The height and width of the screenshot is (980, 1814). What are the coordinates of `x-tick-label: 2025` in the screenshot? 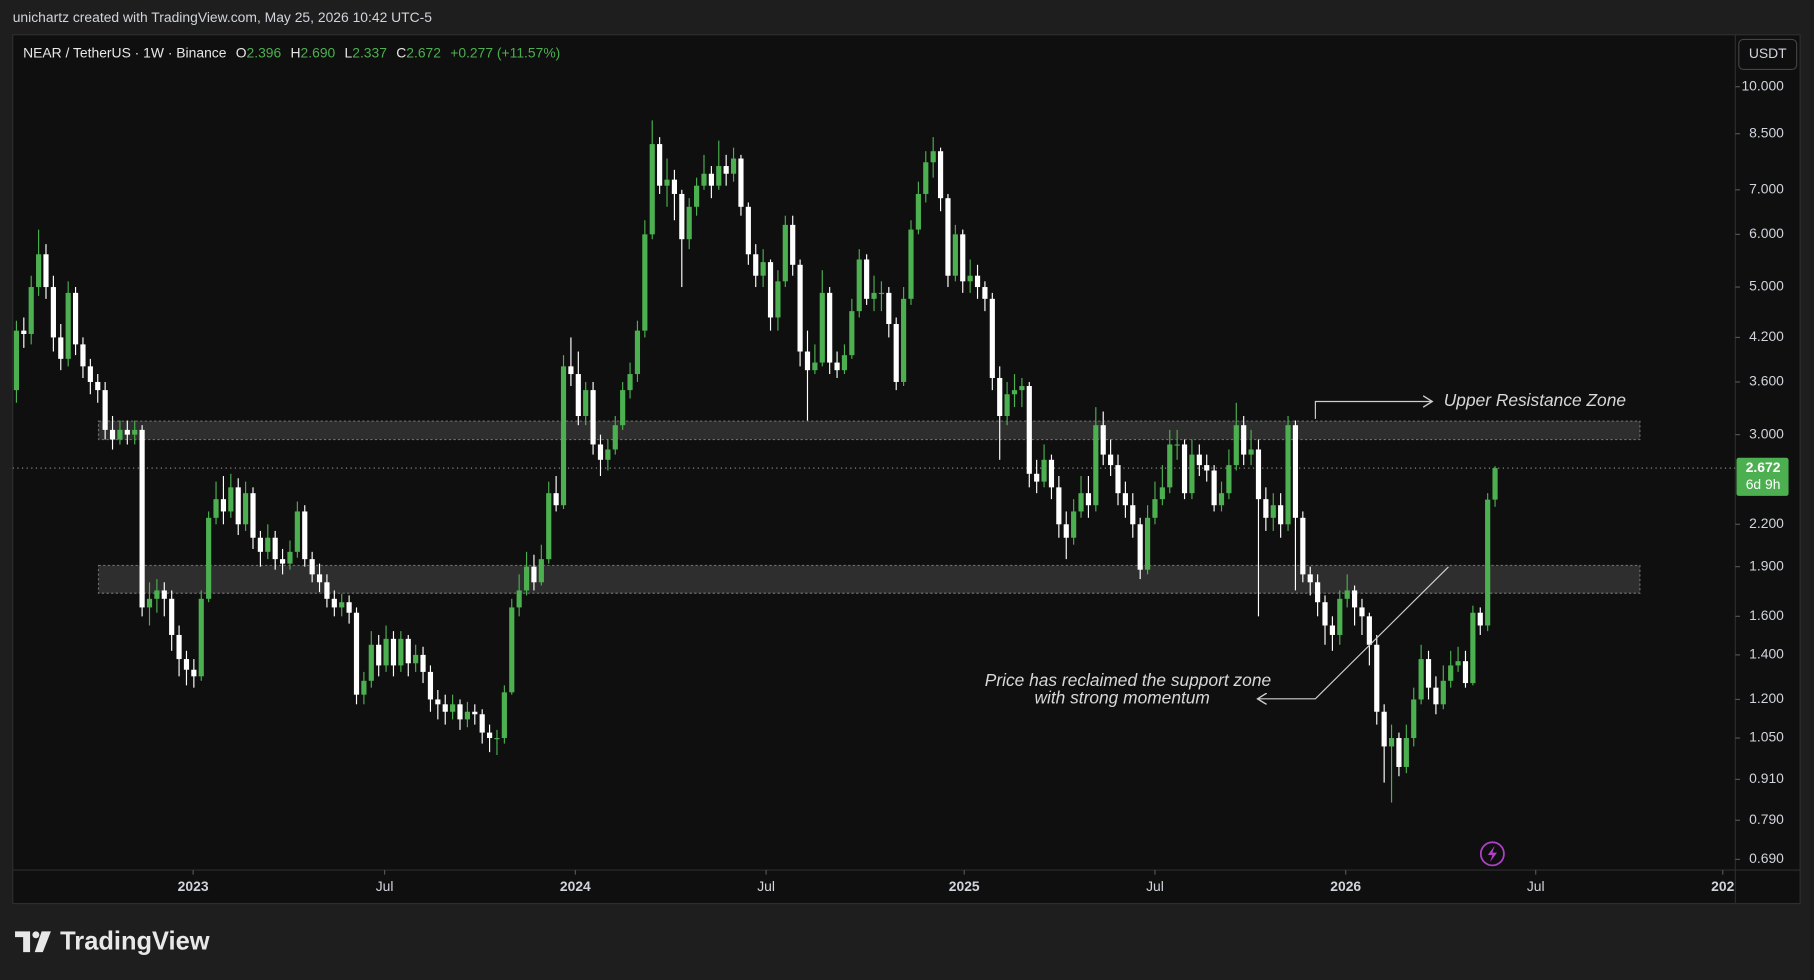 It's located at (964, 886).